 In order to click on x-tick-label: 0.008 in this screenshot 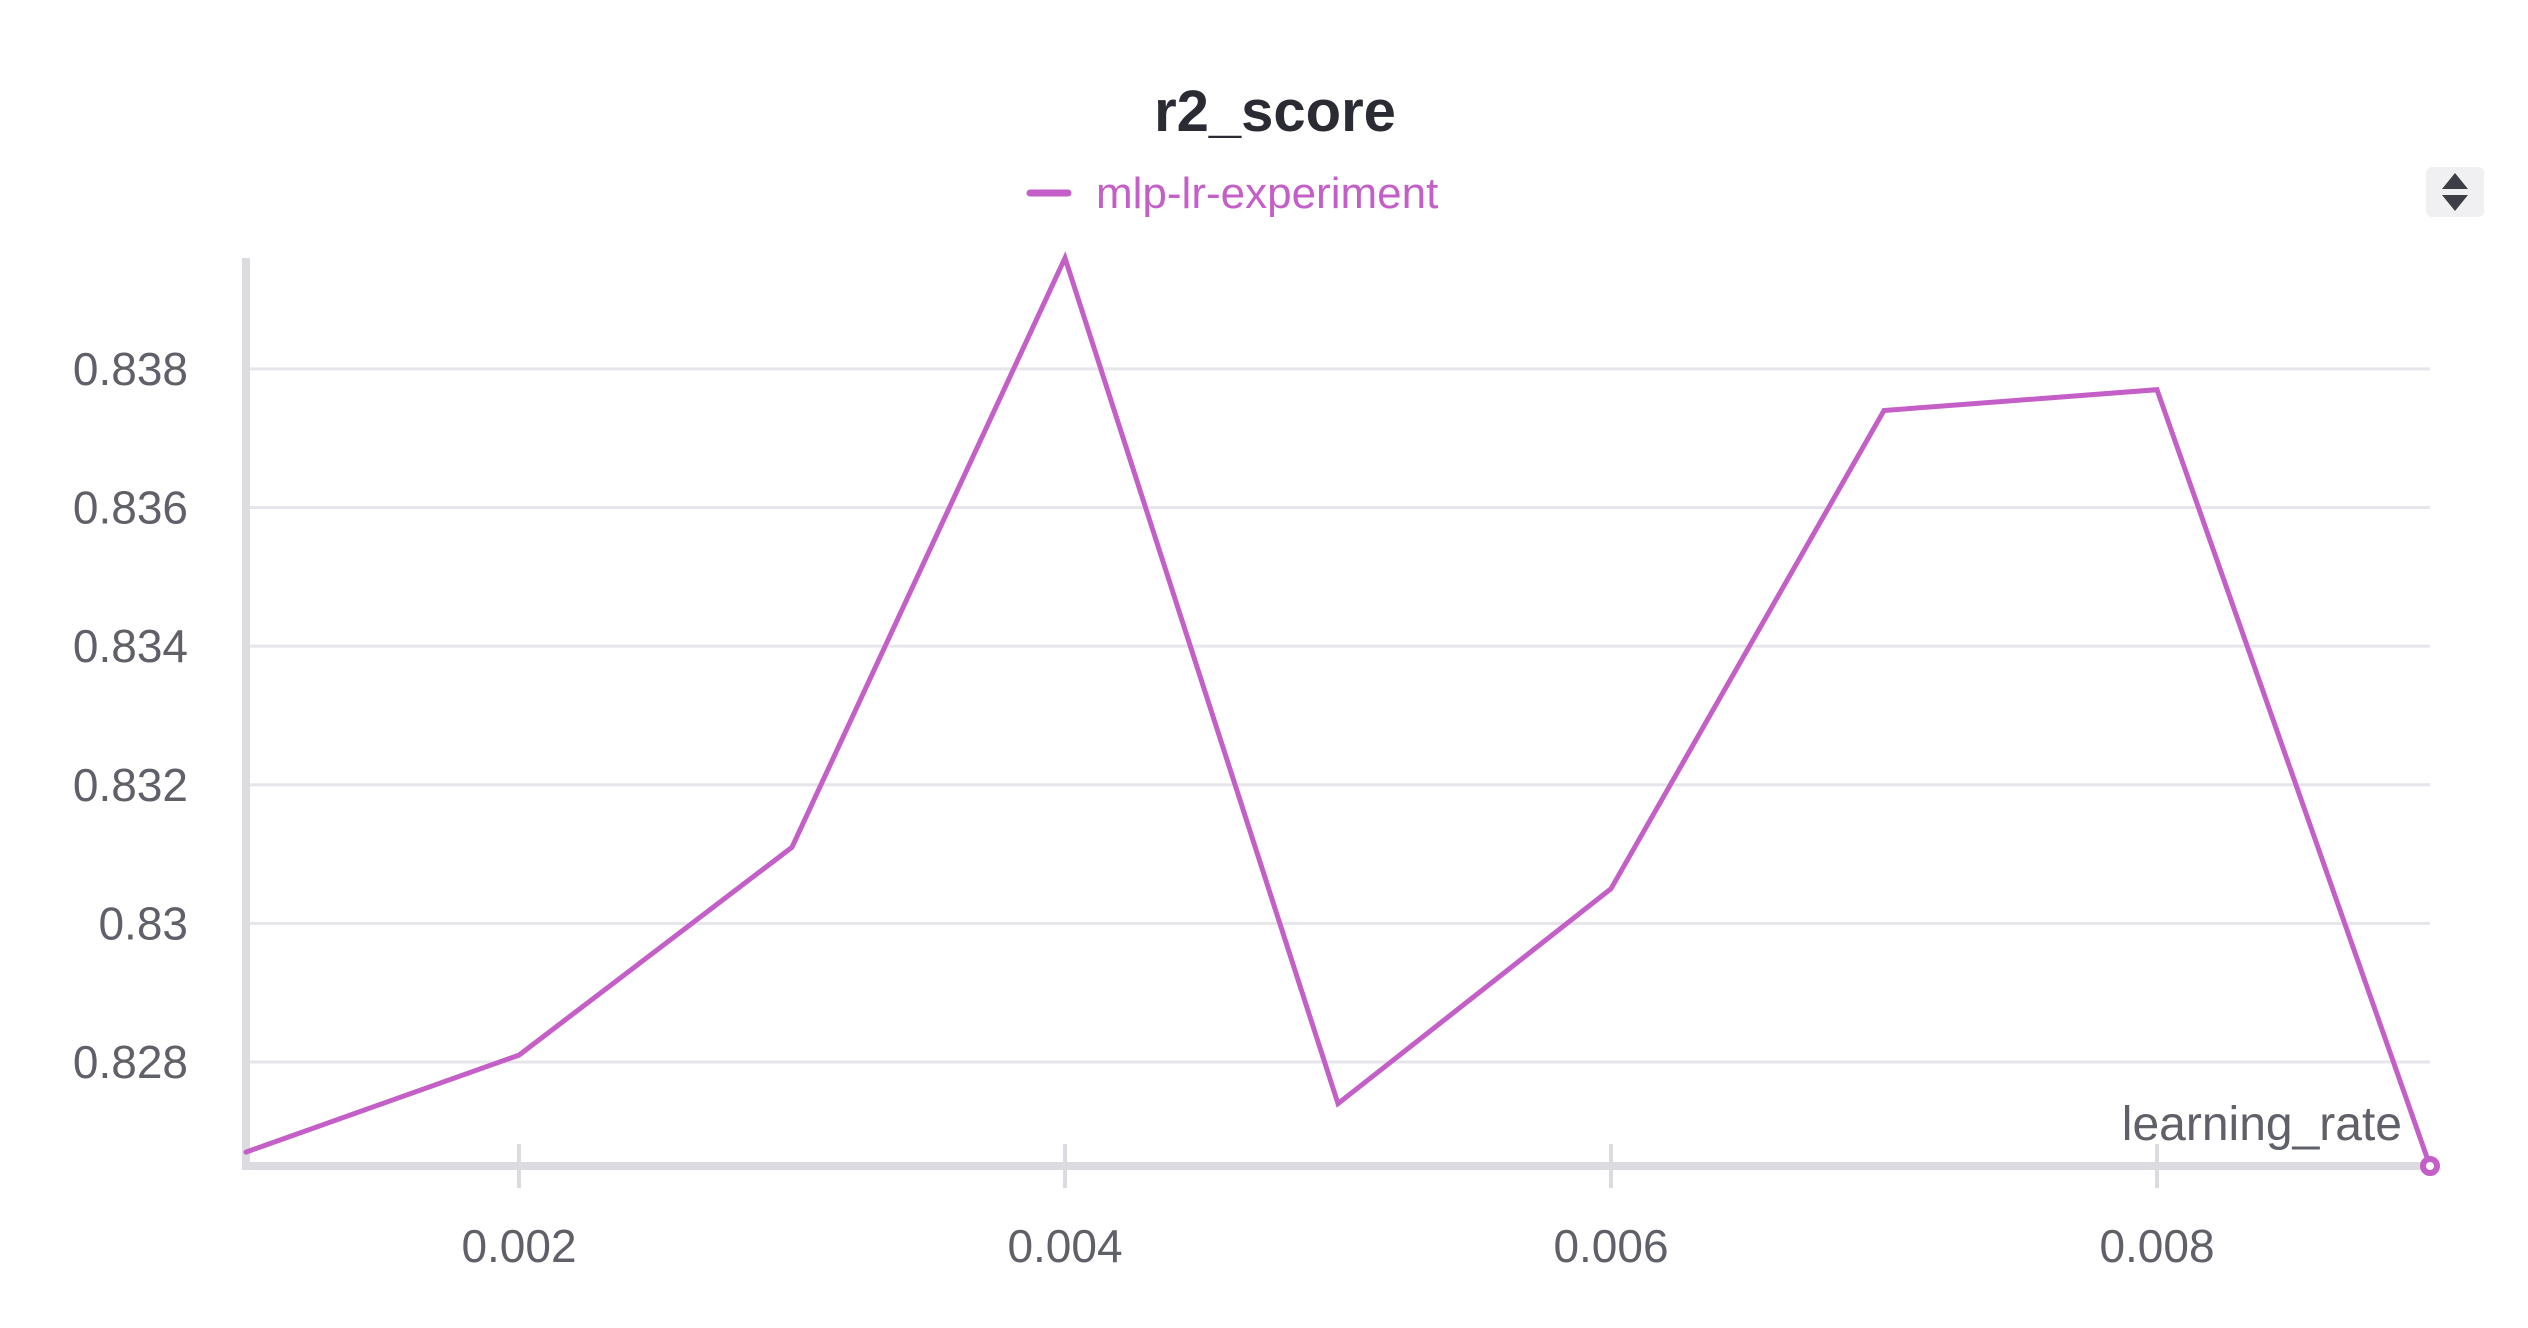, I will do `click(2156, 1246)`.